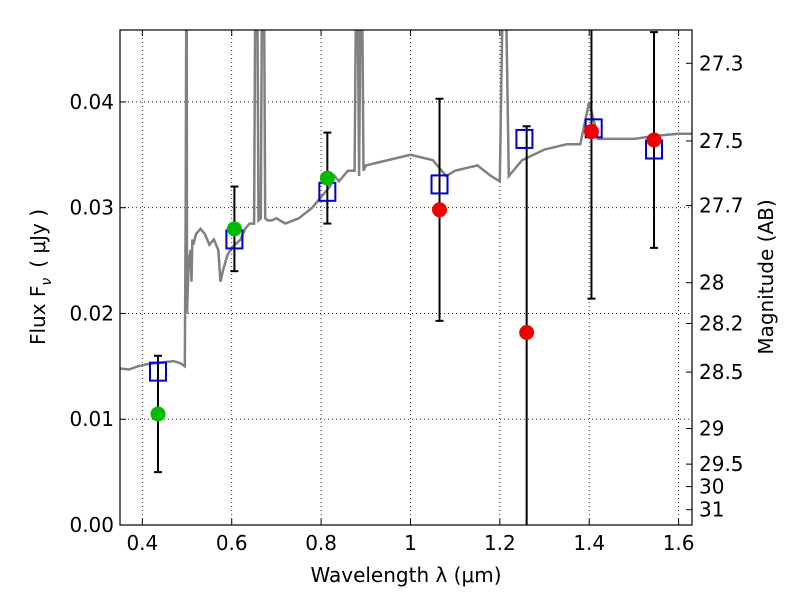 Image resolution: width=800 pixels, height=600 pixels. Describe the element at coordinates (91, 313) in the screenshot. I see `y-tick-label: 0.02` at that location.